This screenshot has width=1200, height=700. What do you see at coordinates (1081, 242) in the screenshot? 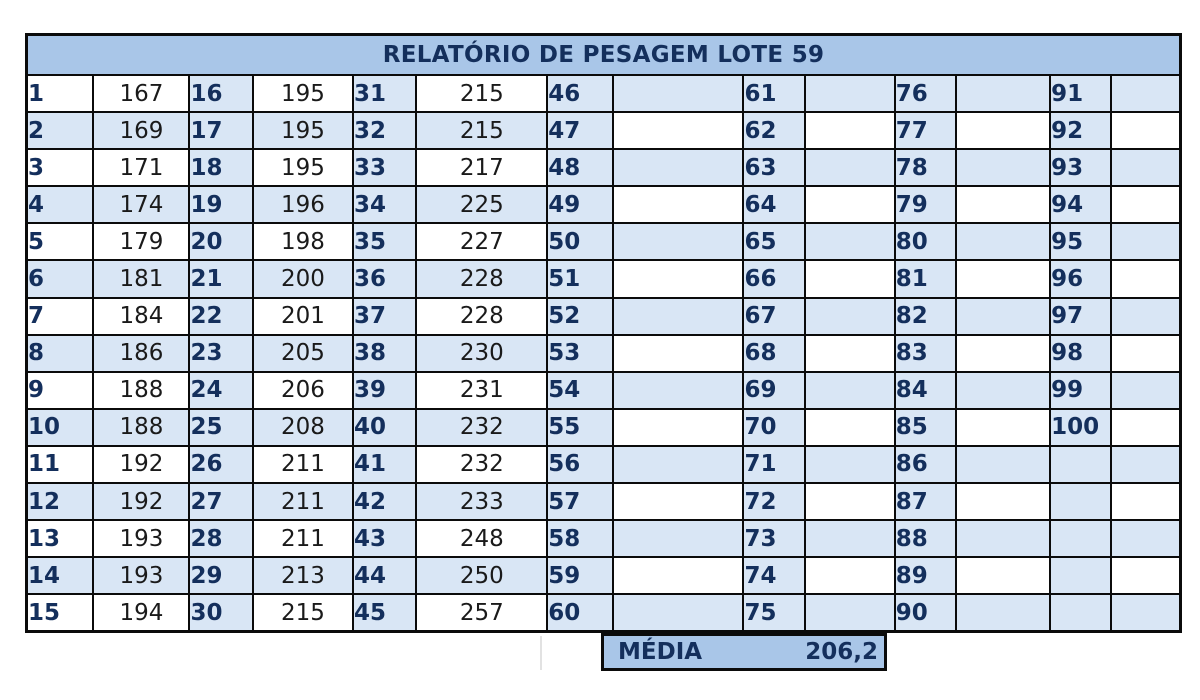
I see `row-index: 95` at bounding box center [1081, 242].